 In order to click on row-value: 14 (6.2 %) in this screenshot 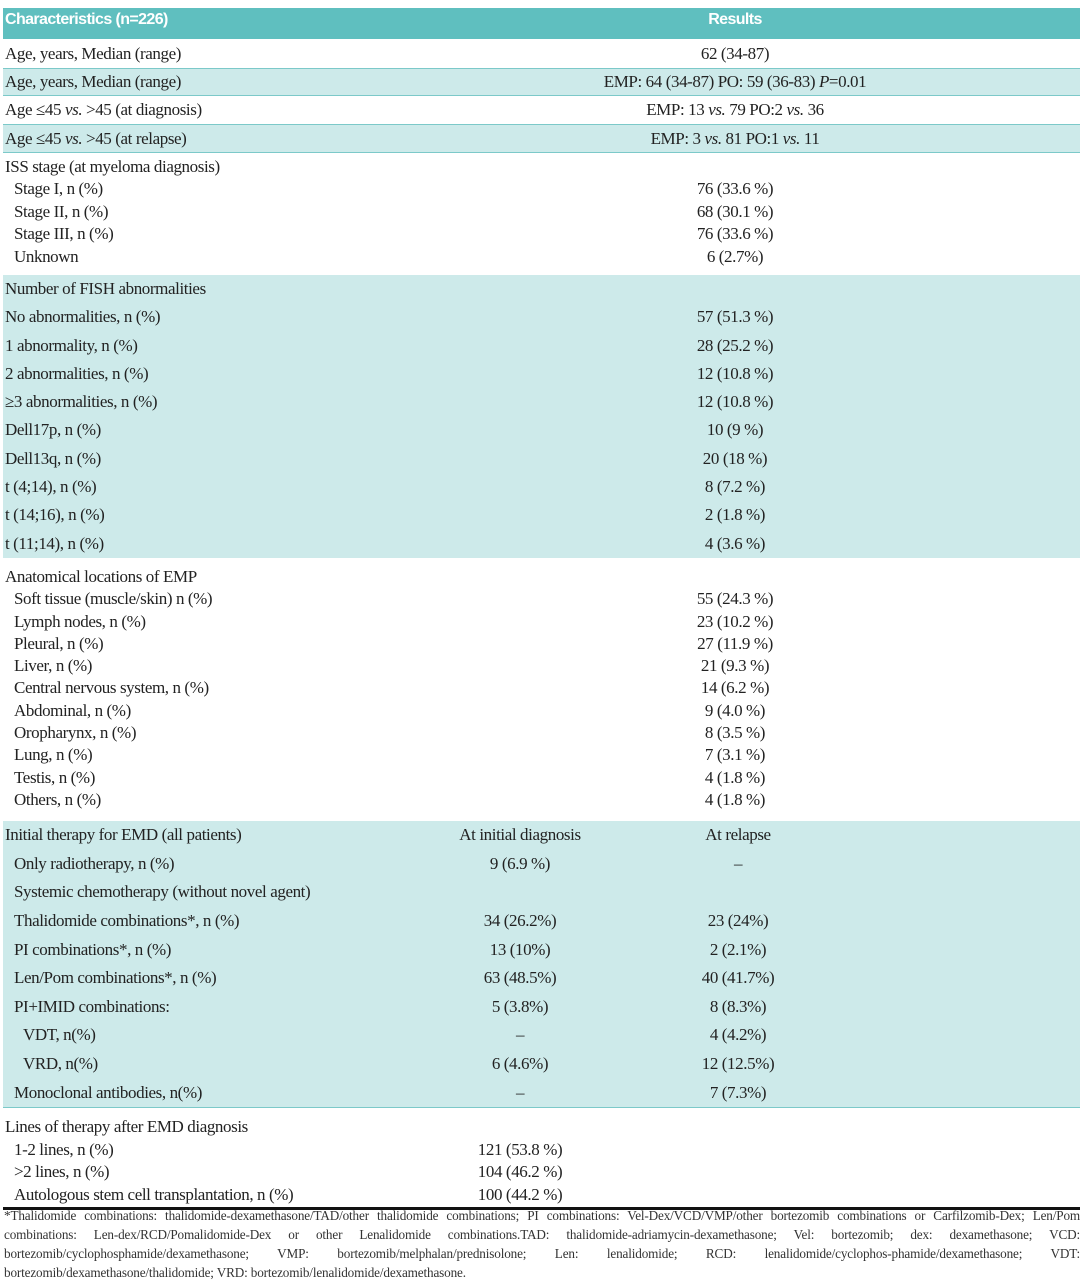, I will do `click(735, 688)`.